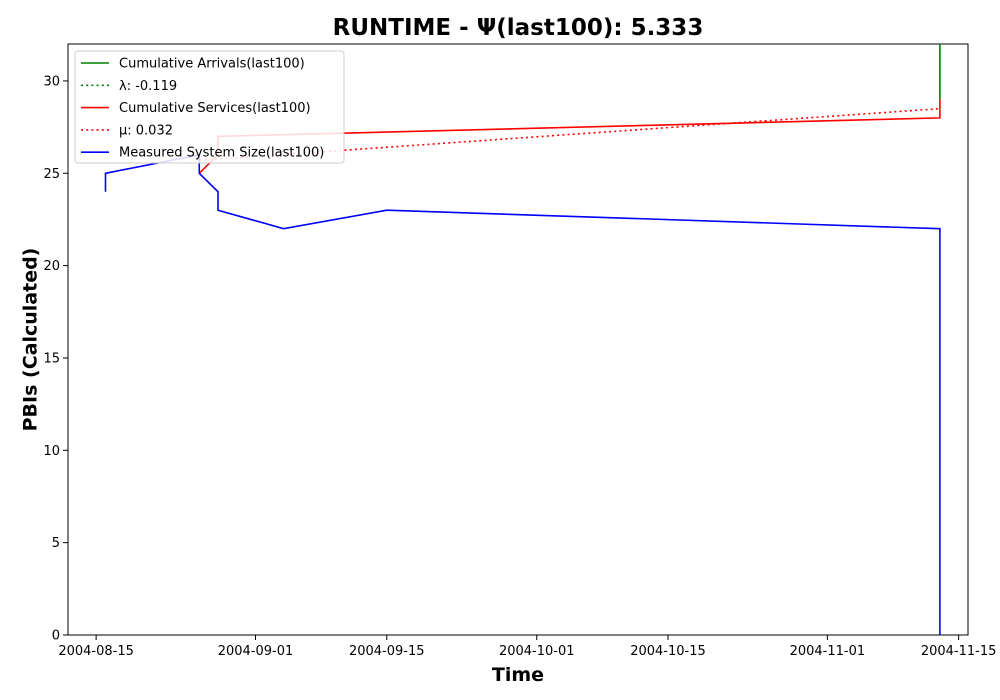 This screenshot has width=1000, height=700. Describe the element at coordinates (51, 266) in the screenshot. I see `y-tick-label: 20` at that location.